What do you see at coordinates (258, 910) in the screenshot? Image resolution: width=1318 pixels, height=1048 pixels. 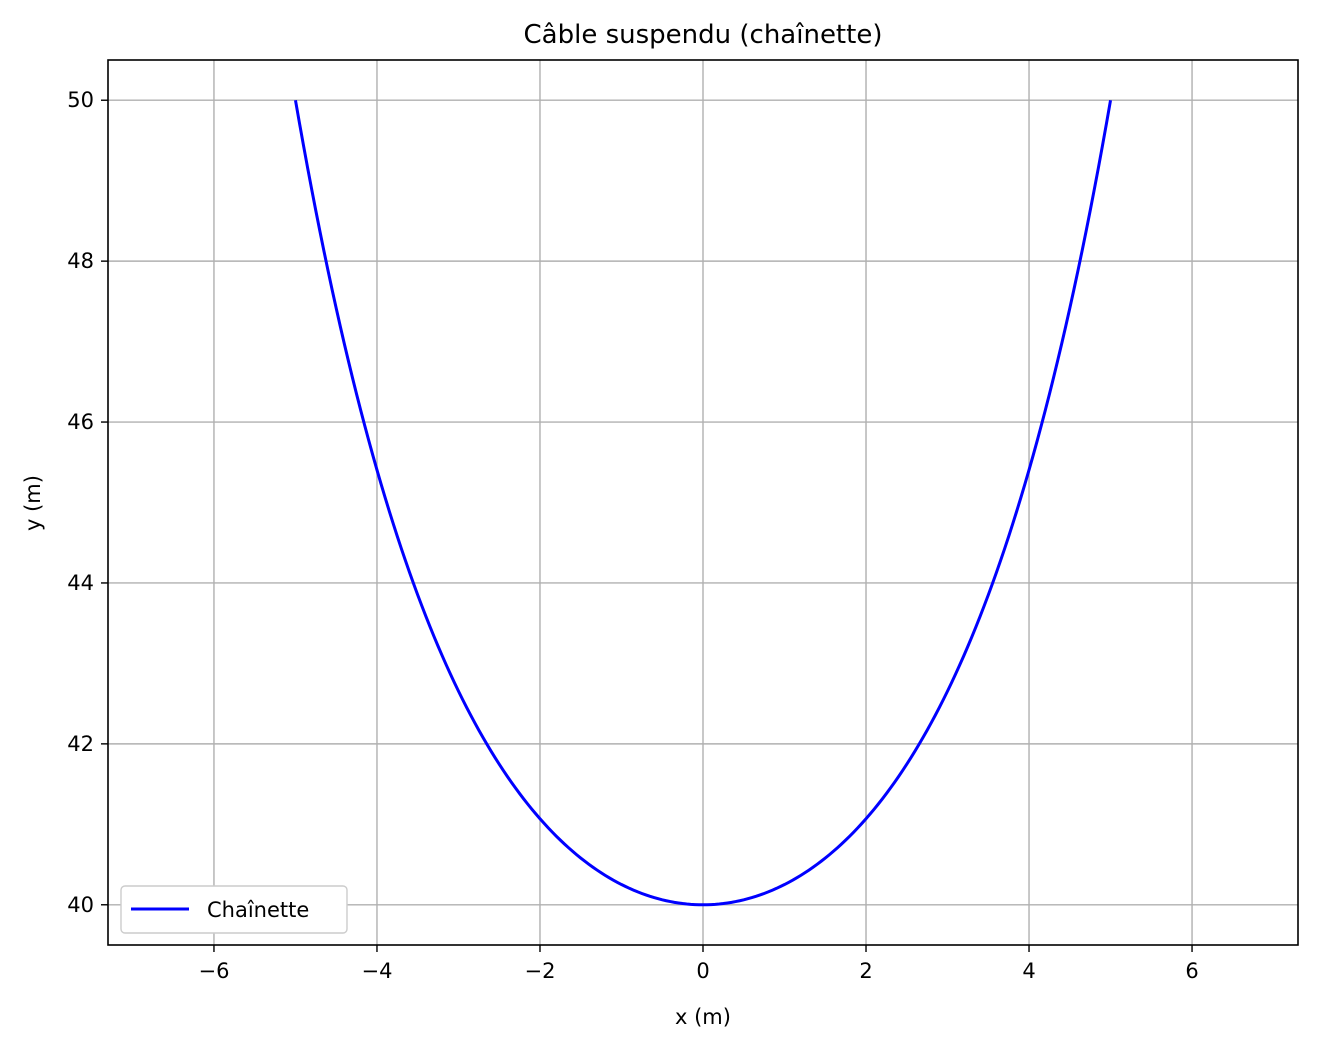 I see `legend-label: Chaînette` at bounding box center [258, 910].